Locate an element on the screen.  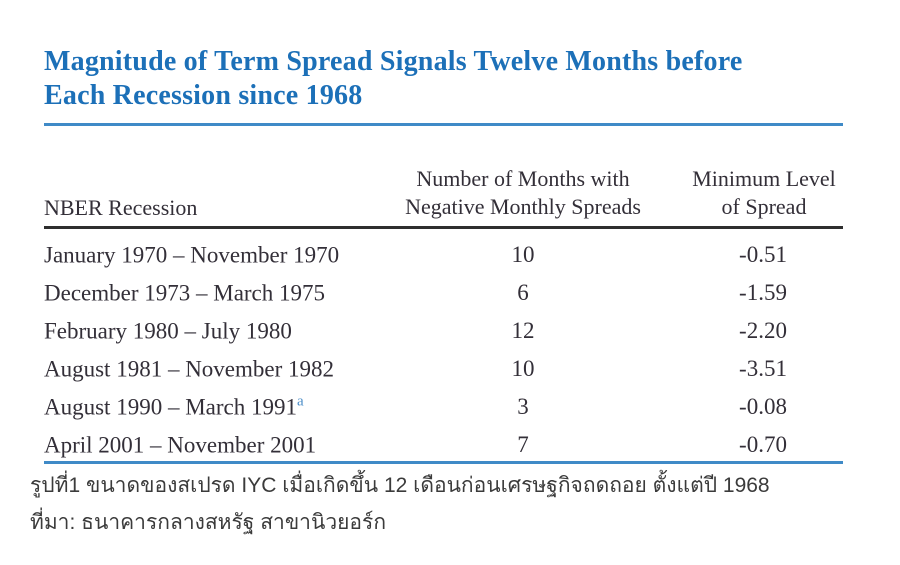
cell-recession-period: January 1970 – November 1970 is located at coordinates (191, 255).